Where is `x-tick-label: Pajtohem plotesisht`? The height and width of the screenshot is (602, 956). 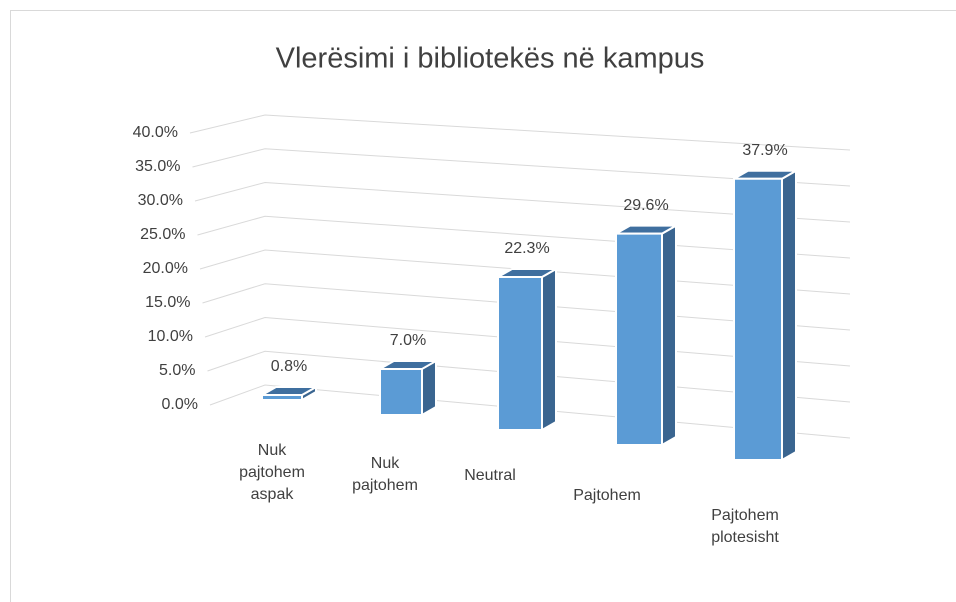 x-tick-label: Pajtohem plotesisht is located at coordinates (745, 526).